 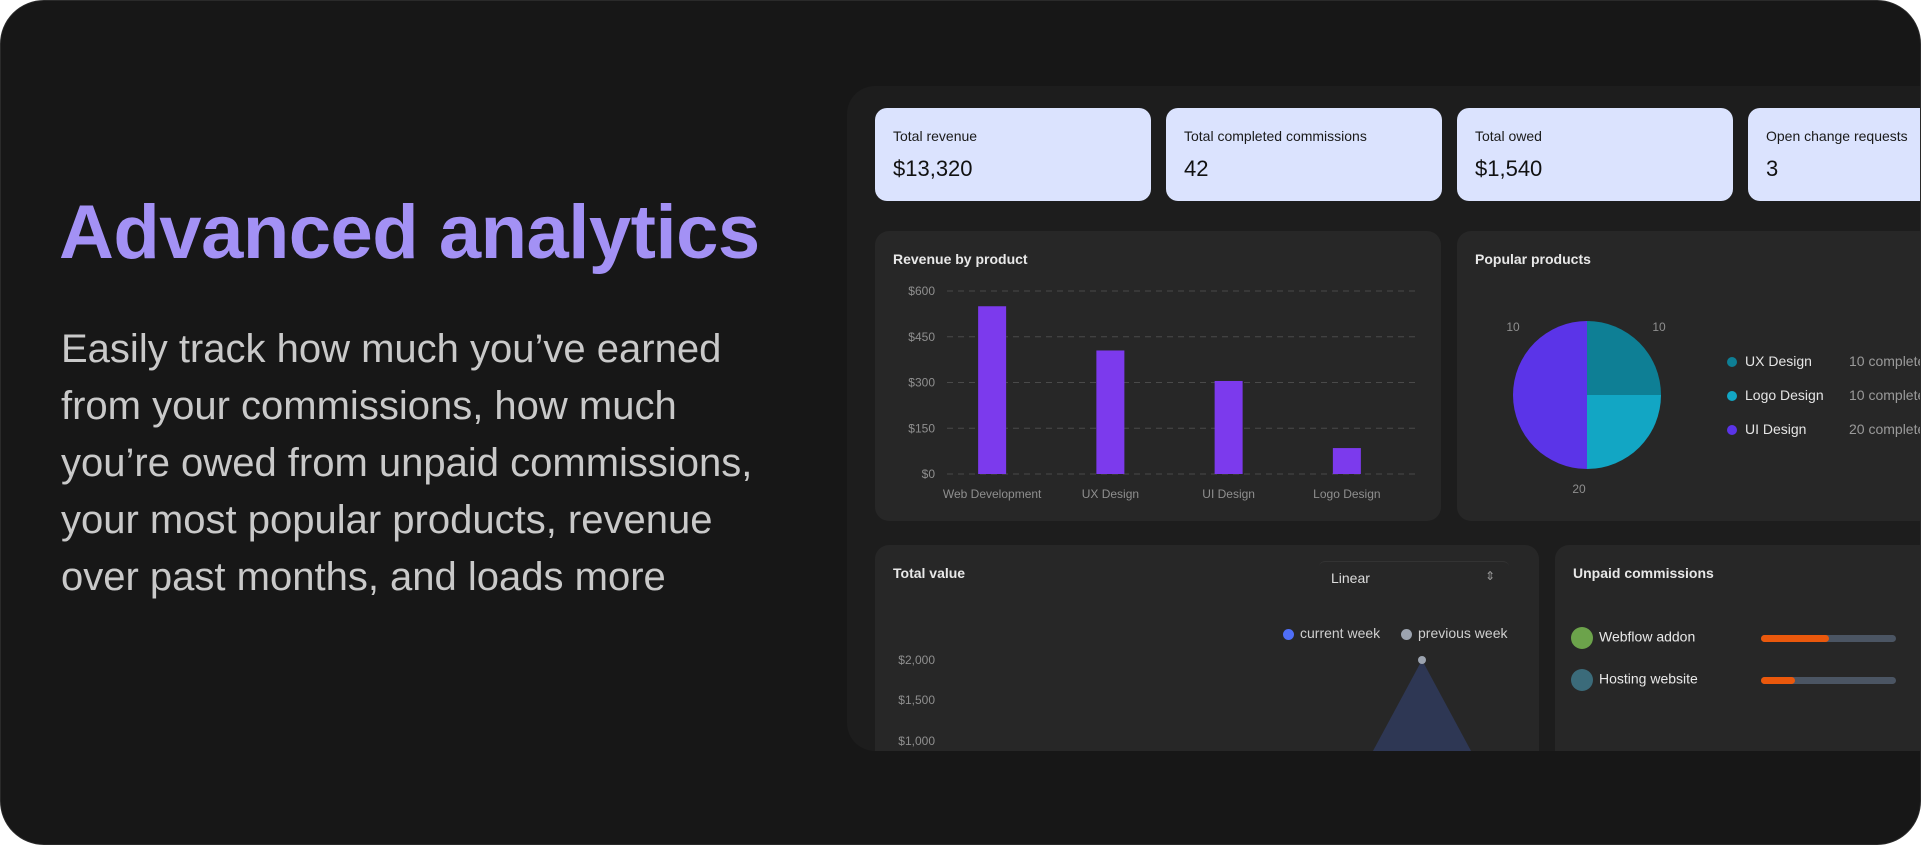 What do you see at coordinates (1784, 395) in the screenshot?
I see `legend-label: Logo Design` at bounding box center [1784, 395].